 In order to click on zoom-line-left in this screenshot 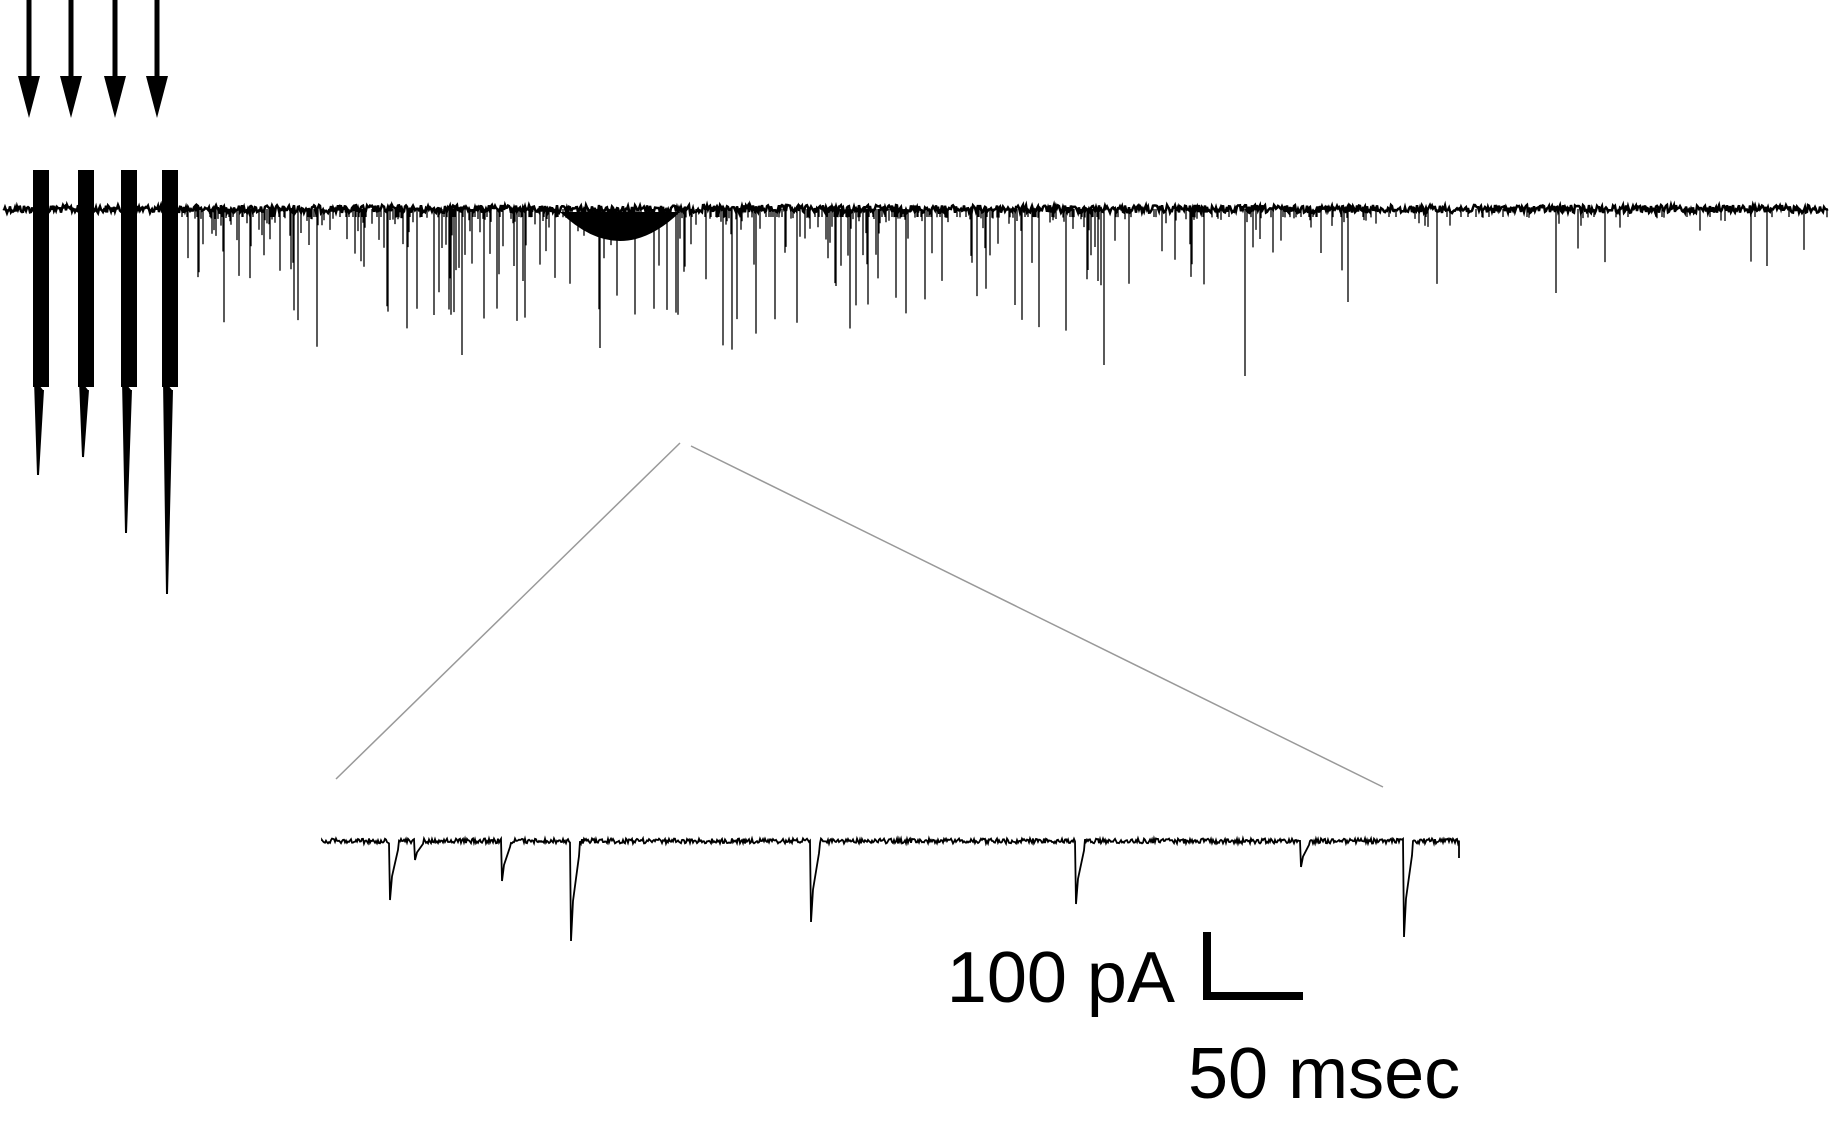, I will do `click(508, 611)`.